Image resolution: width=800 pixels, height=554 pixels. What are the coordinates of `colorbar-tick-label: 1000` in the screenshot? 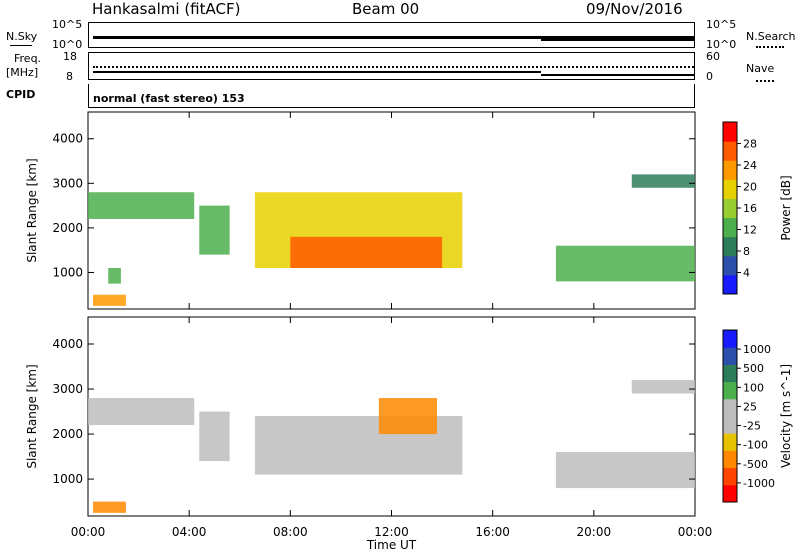 It's located at (757, 349).